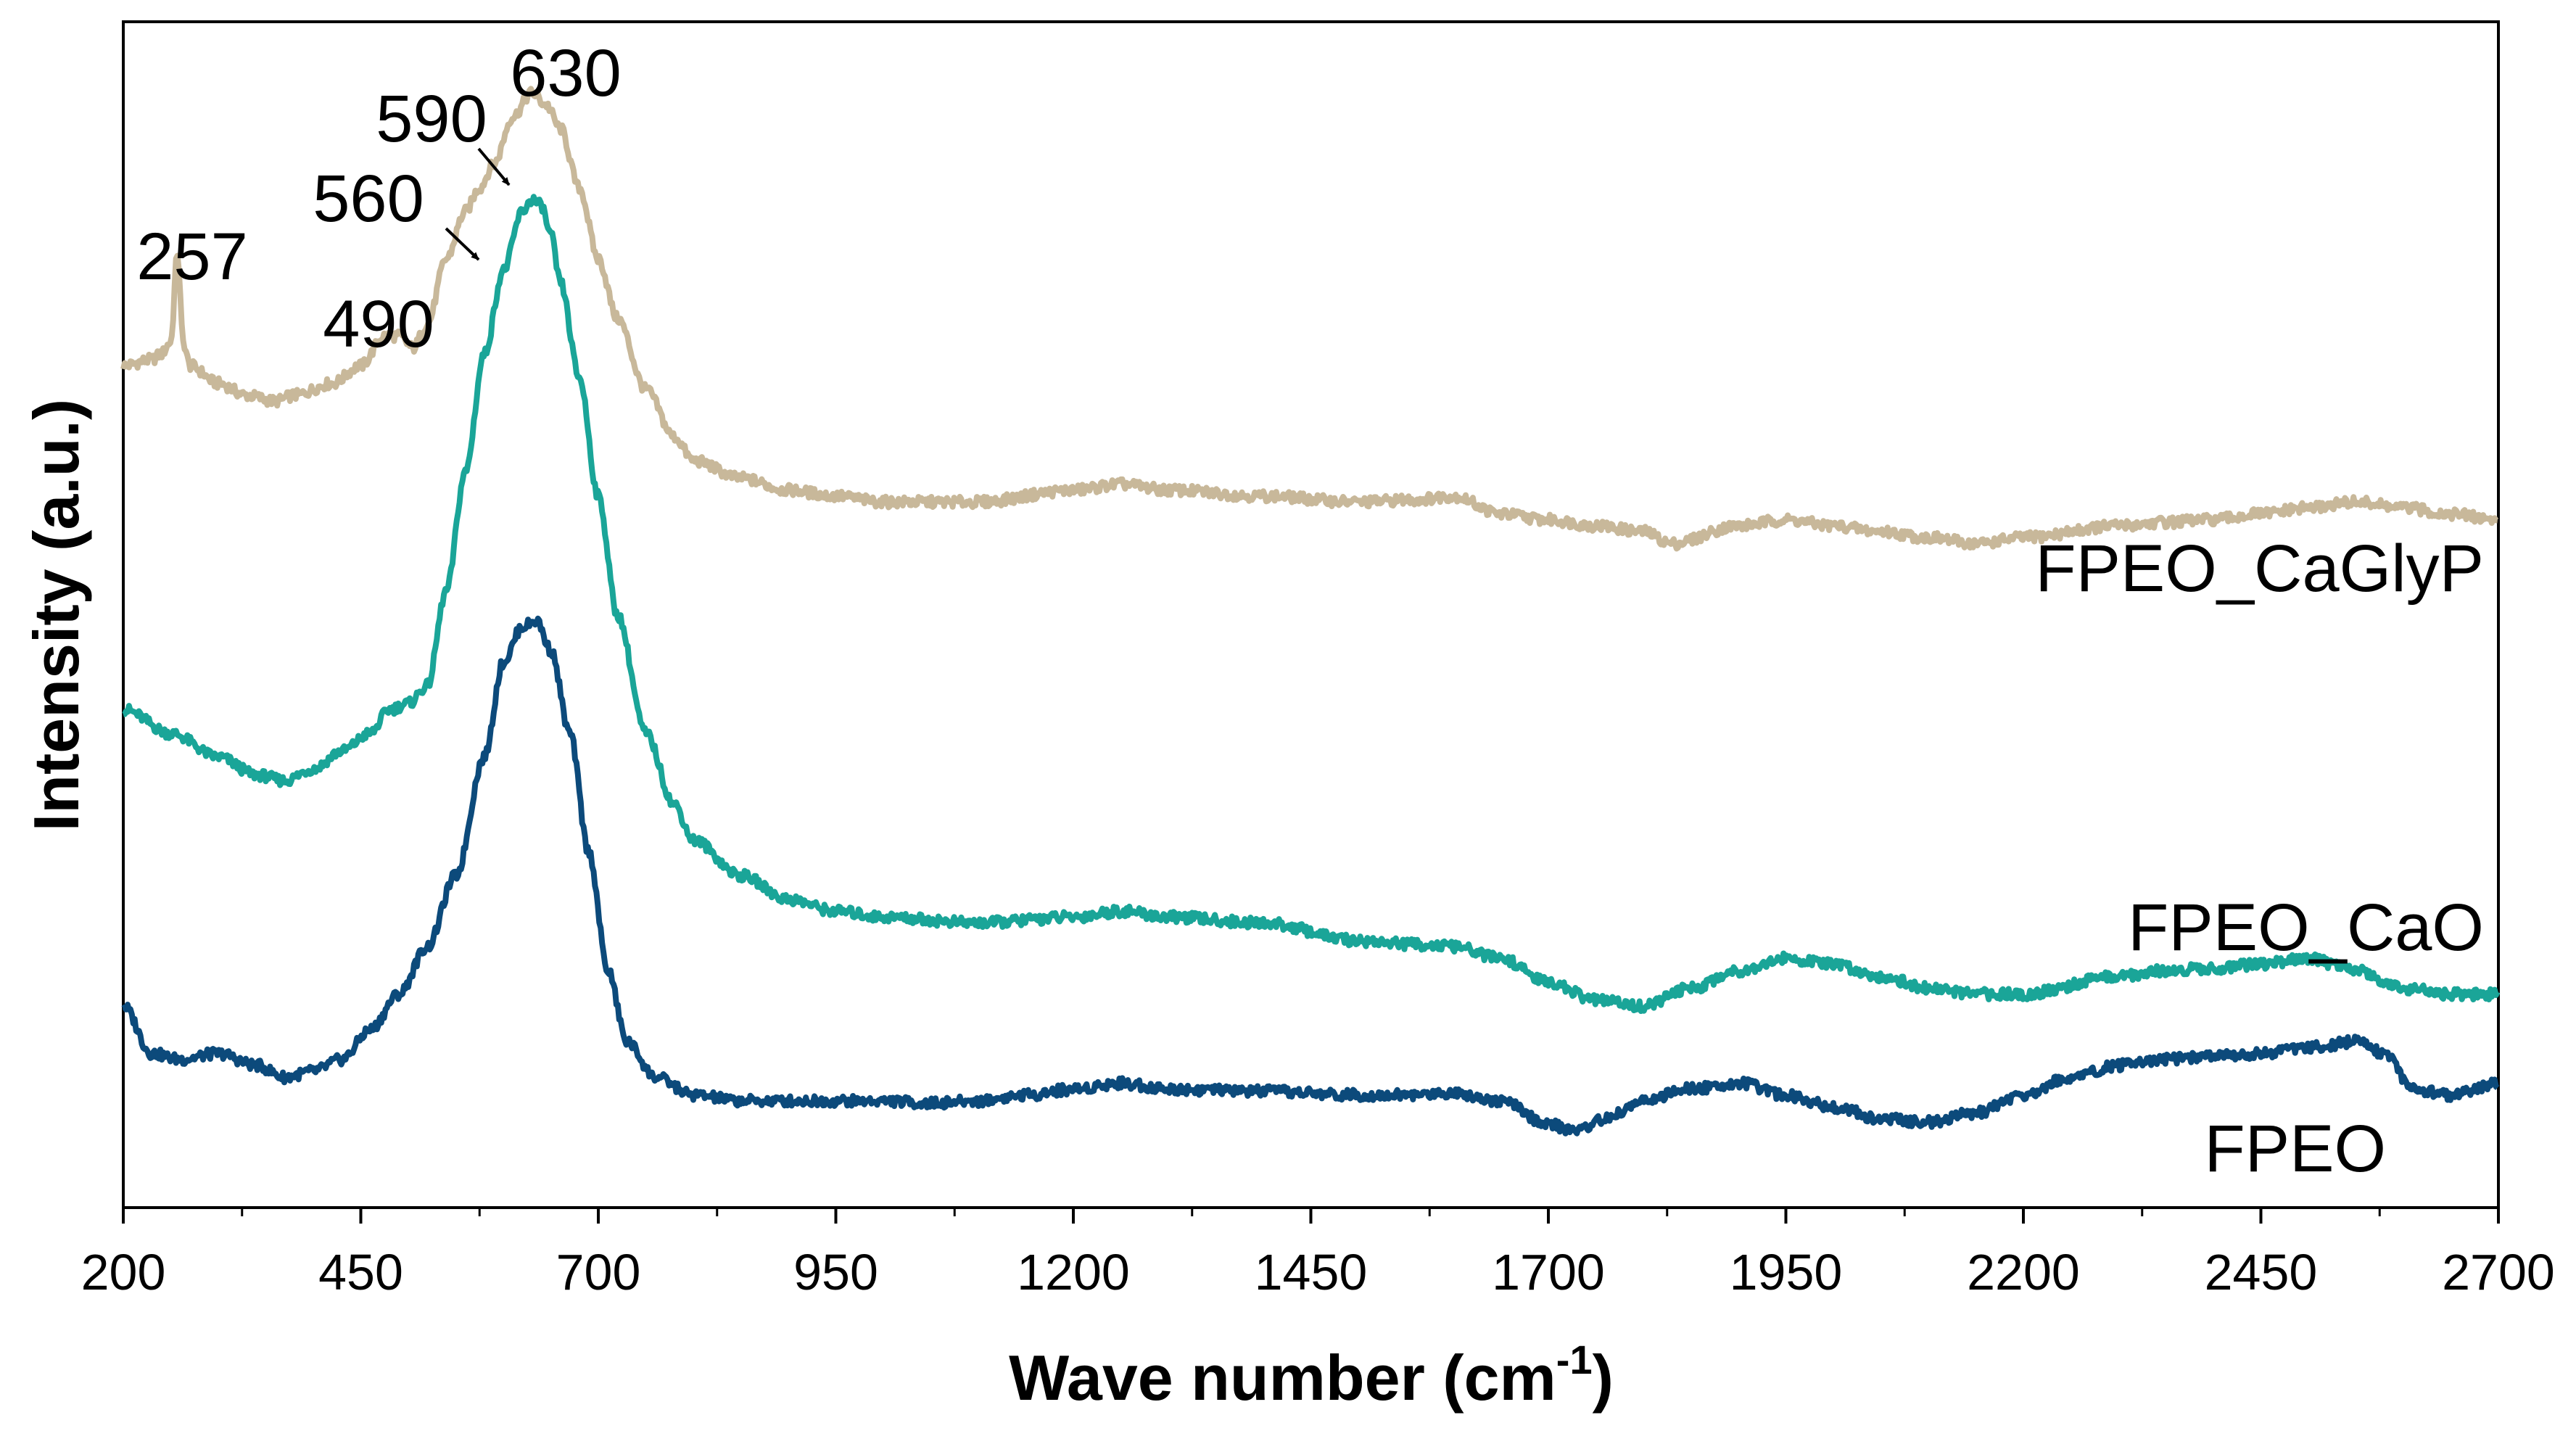  What do you see at coordinates (835, 1272) in the screenshot?
I see `x-tick-label: 950` at bounding box center [835, 1272].